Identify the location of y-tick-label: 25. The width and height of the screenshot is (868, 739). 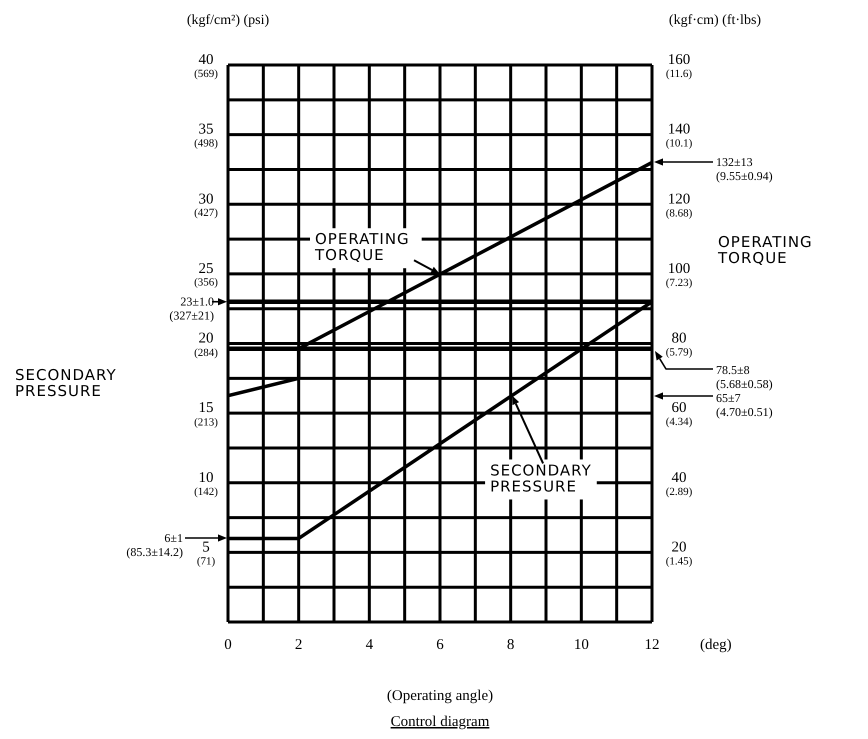
(206, 268).